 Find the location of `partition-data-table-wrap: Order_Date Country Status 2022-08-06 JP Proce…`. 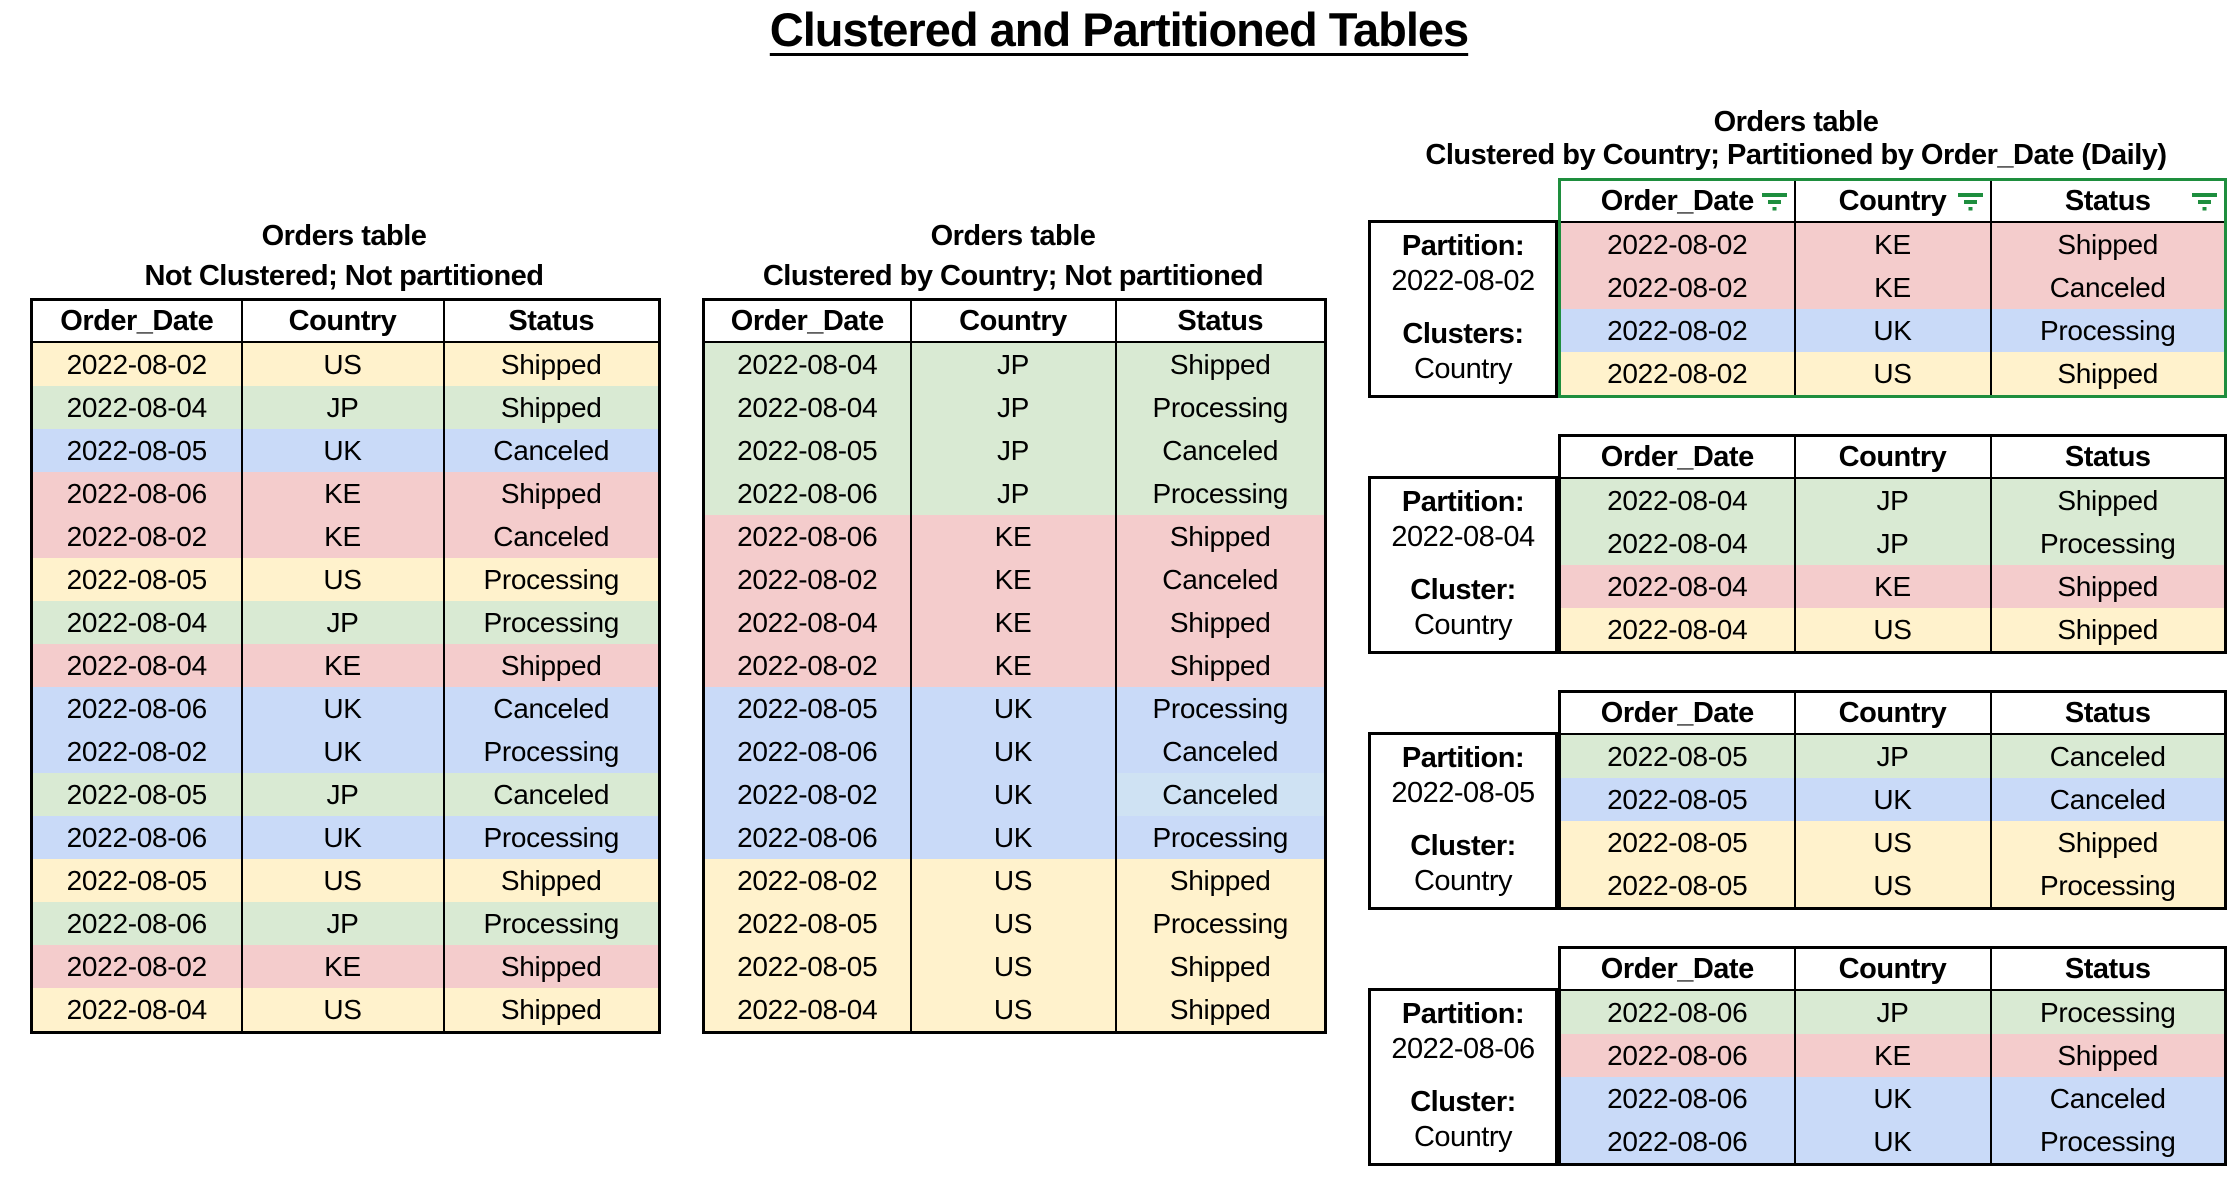

partition-data-table-wrap: Order_Date Country Status 2022-08-06 JP Proce… is located at coordinates (1892, 1056).